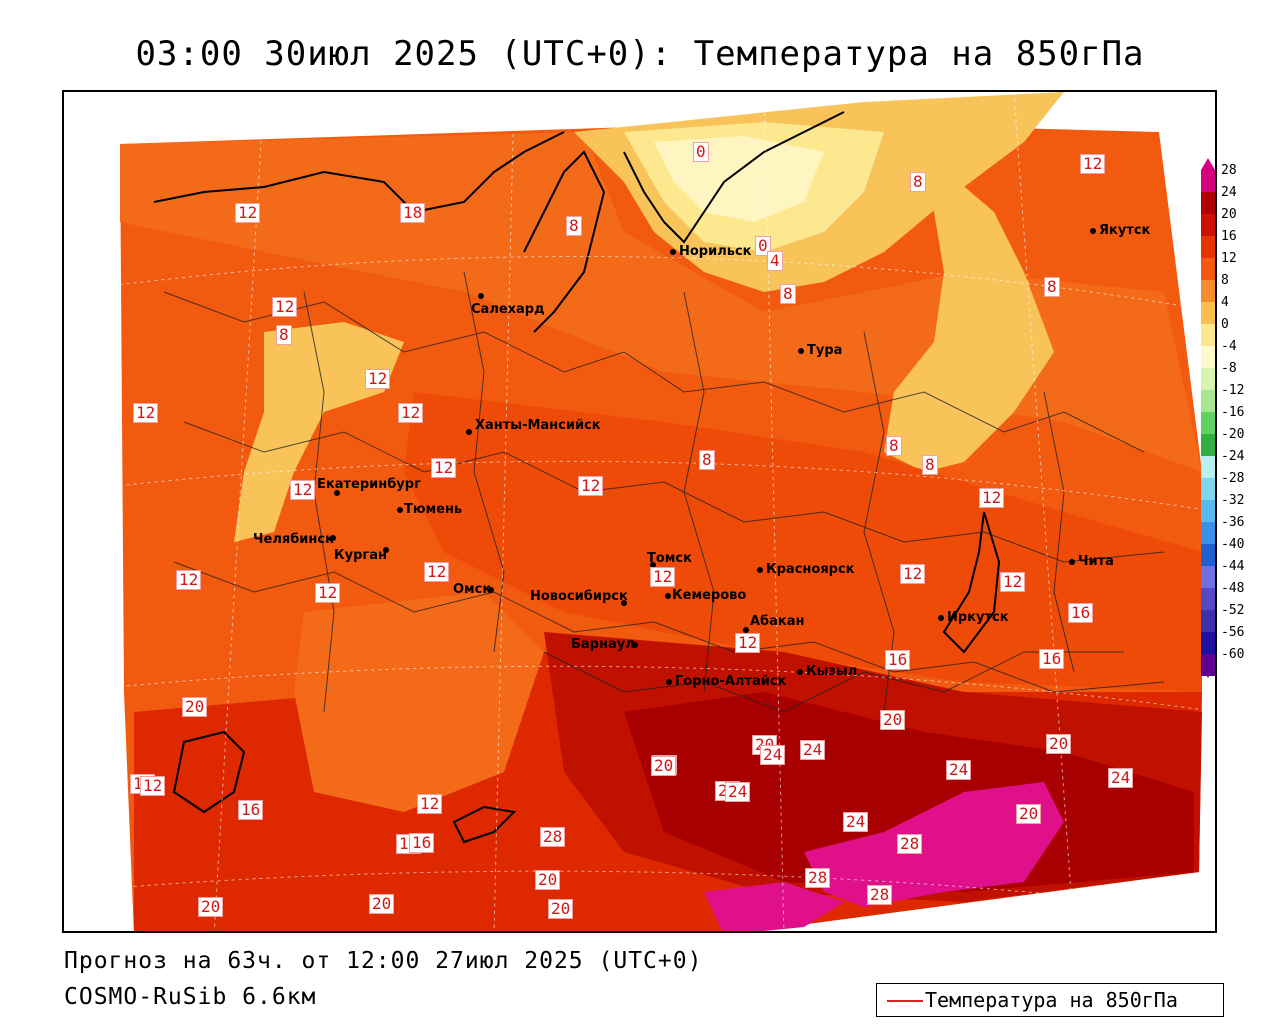 This screenshot has width=1280, height=1024. What do you see at coordinates (1051, 1000) in the screenshot?
I see `legend-label: Температура на 850гПа` at bounding box center [1051, 1000].